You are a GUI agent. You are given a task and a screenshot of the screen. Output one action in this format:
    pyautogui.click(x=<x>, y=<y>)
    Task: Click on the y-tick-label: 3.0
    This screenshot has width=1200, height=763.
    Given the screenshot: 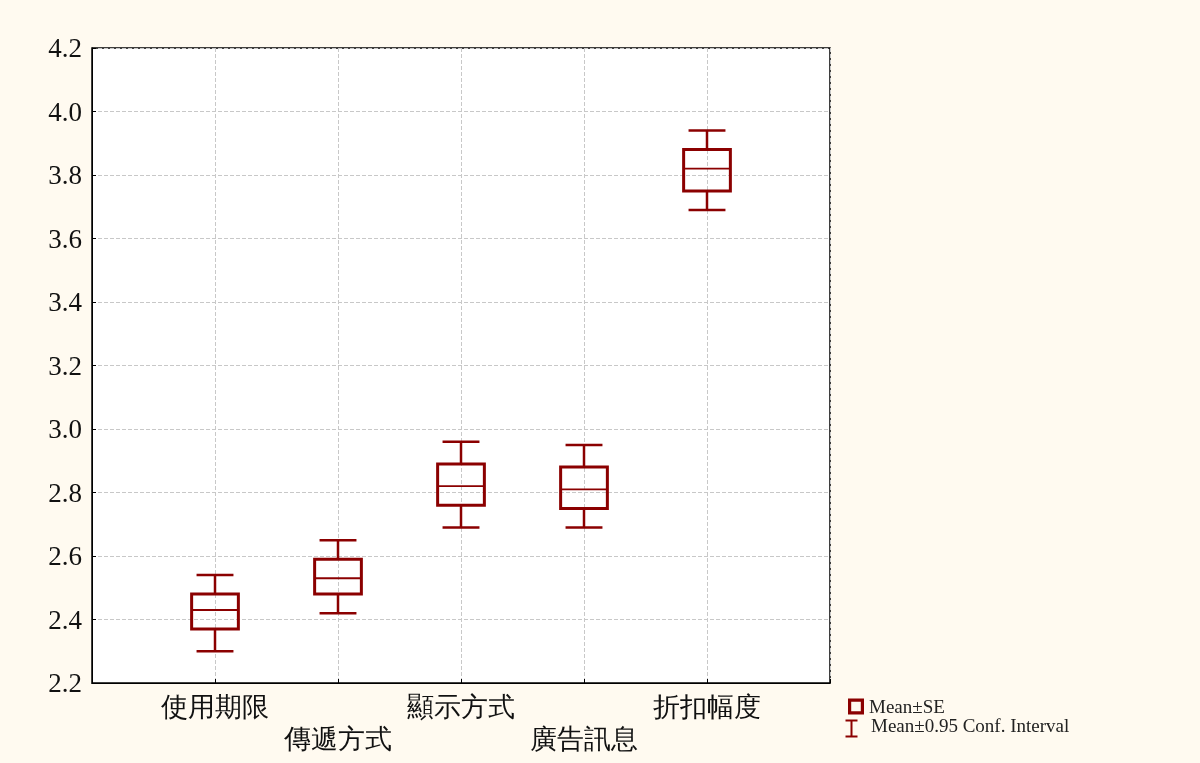 What is the action you would take?
    pyautogui.click(x=65, y=429)
    